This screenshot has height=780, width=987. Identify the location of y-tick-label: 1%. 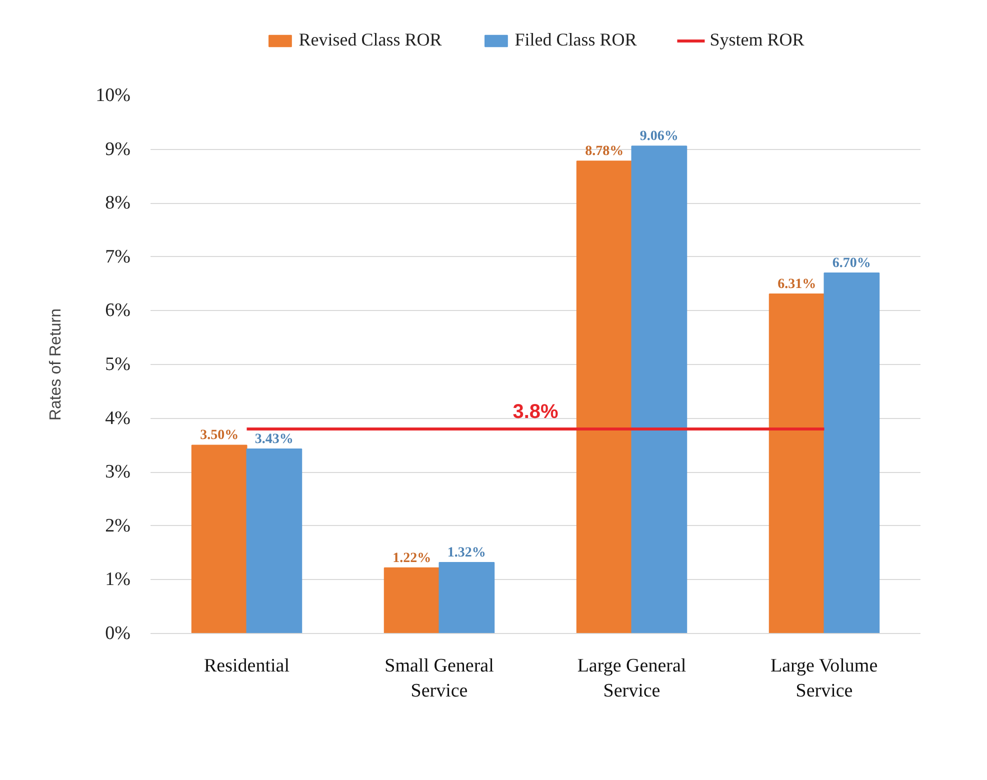
(118, 579).